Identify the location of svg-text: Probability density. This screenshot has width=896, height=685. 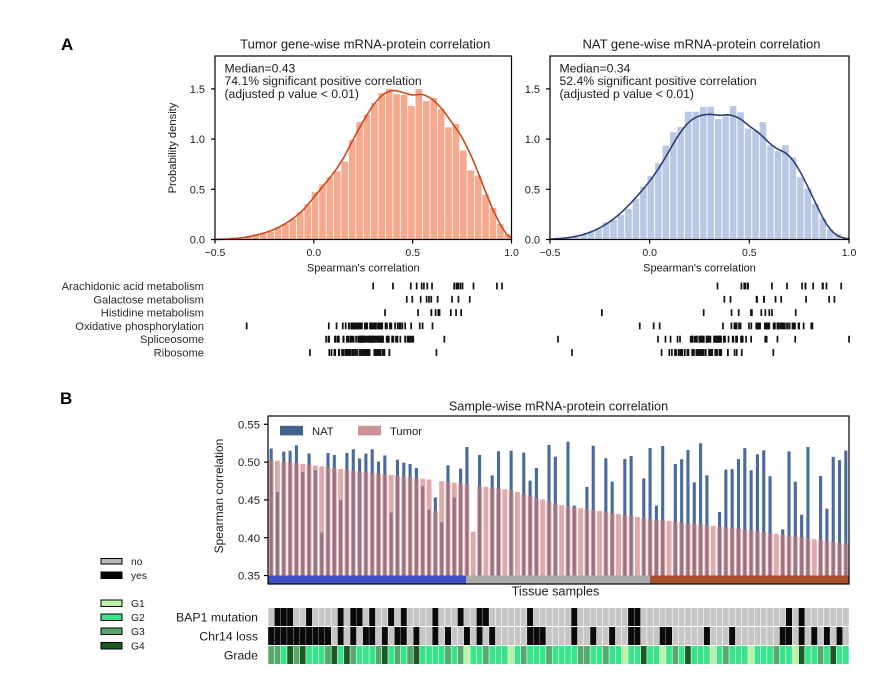
(173, 147).